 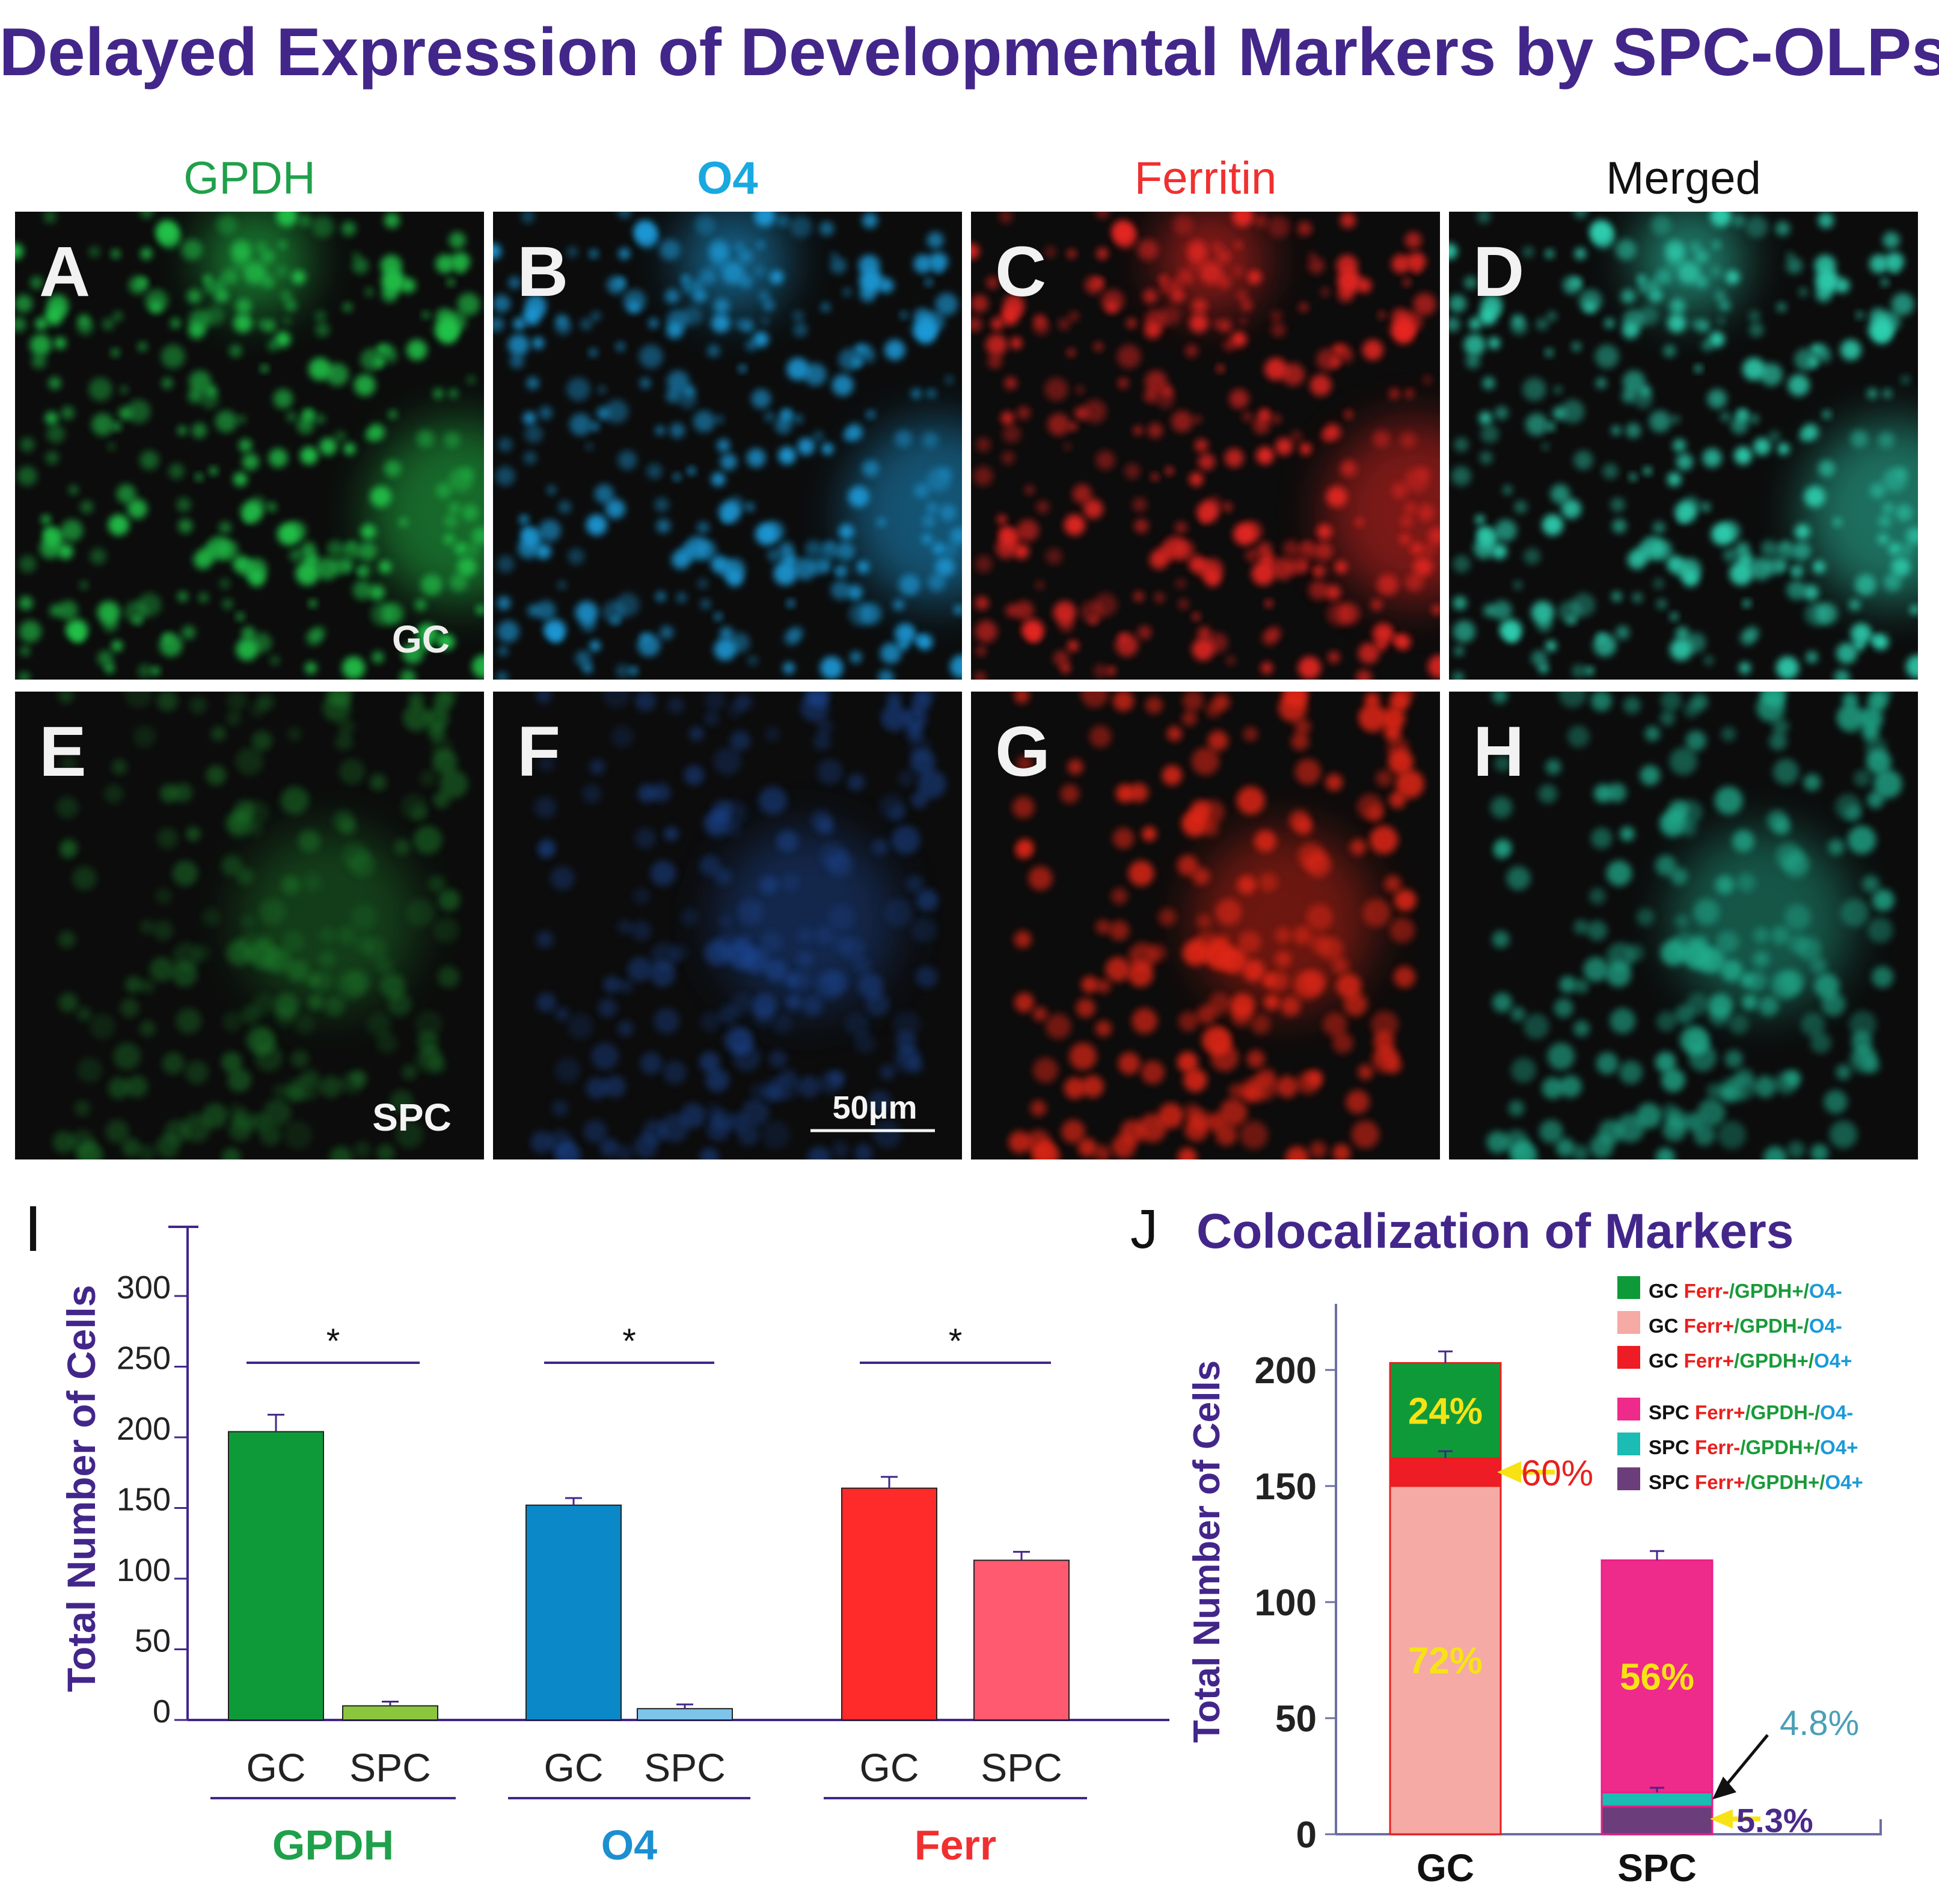 What do you see at coordinates (1023, 752) in the screenshot?
I see `panel-letter: G` at bounding box center [1023, 752].